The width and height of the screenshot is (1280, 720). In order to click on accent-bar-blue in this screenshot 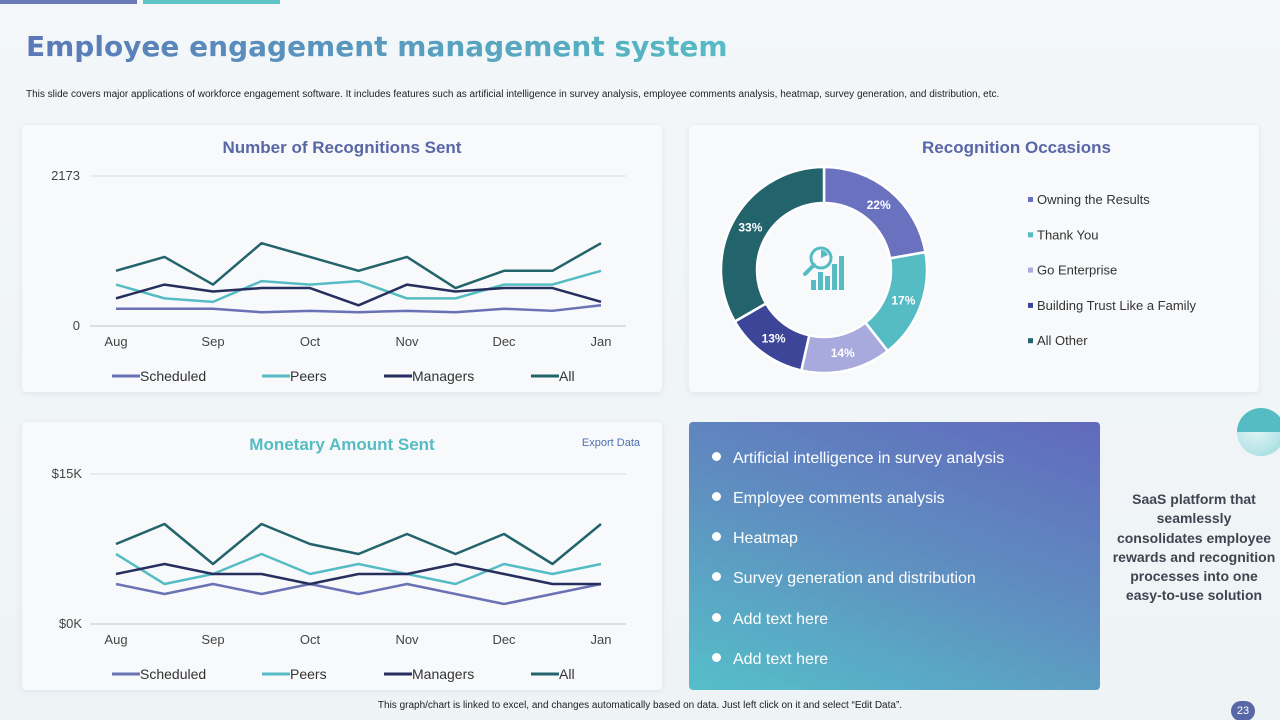, I will do `click(68, 2)`.